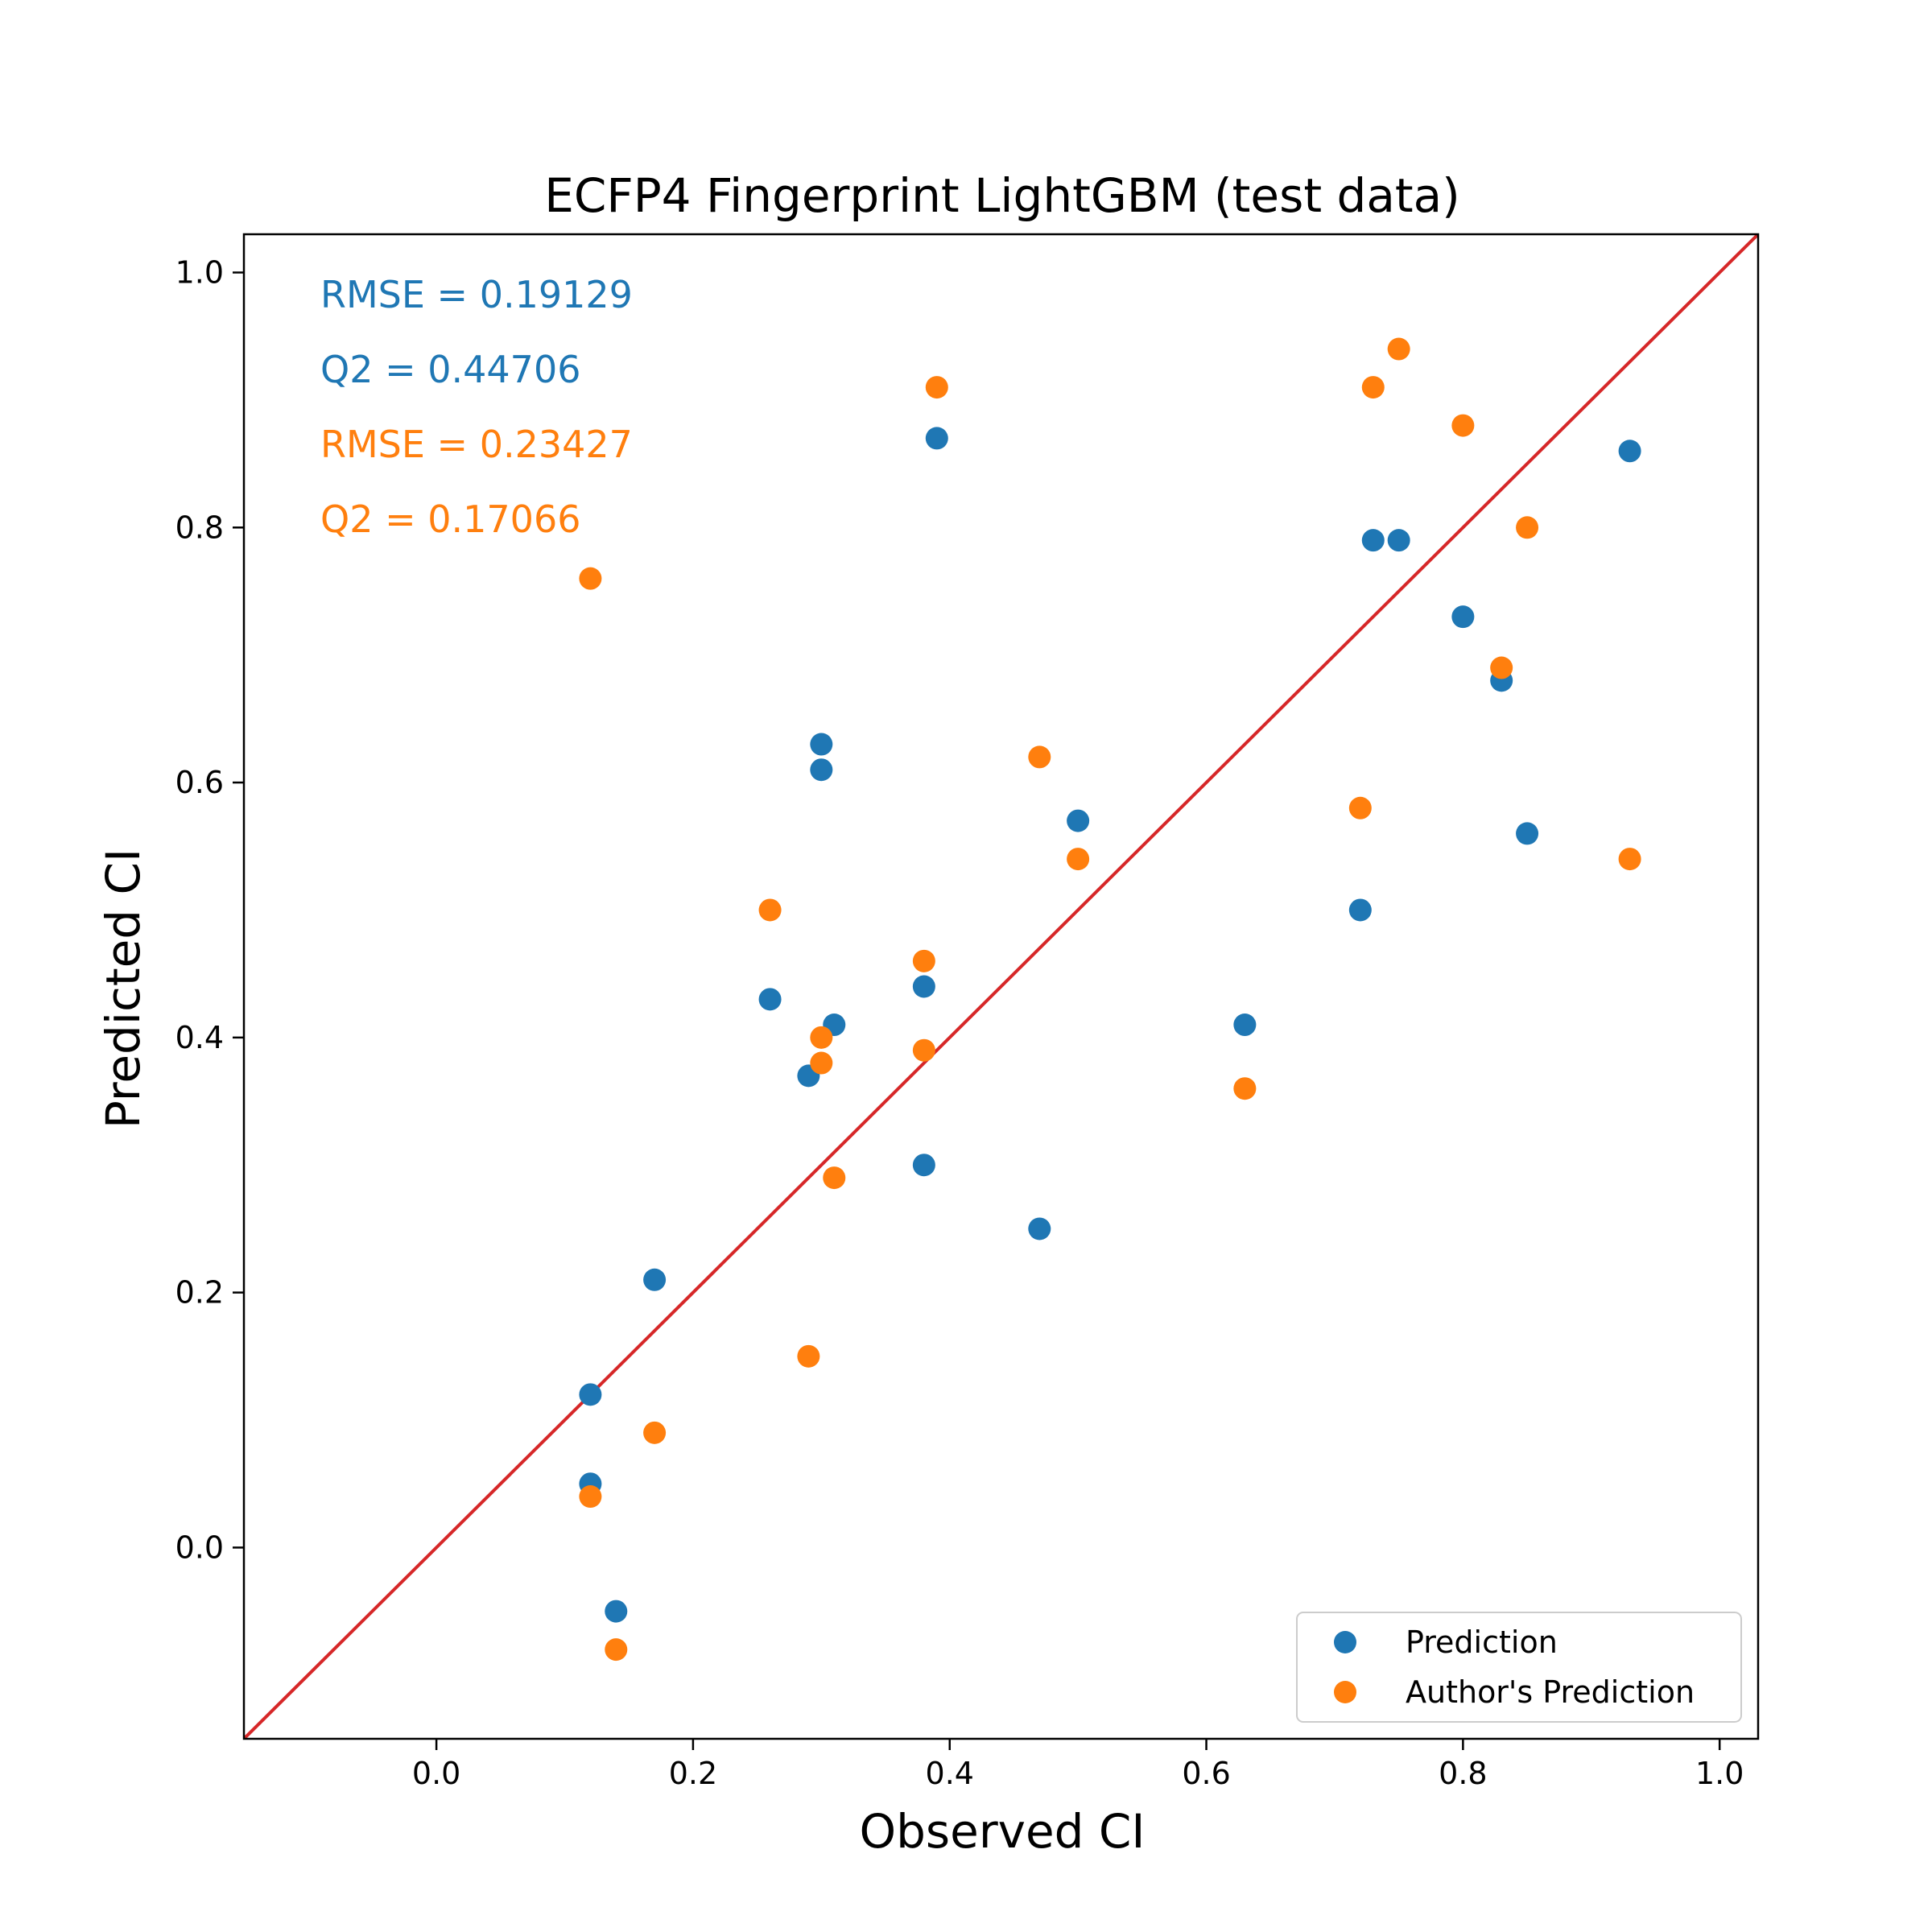  What do you see at coordinates (476, 444) in the screenshot?
I see `rmse-author-annotation: RMSE = 0.23427` at bounding box center [476, 444].